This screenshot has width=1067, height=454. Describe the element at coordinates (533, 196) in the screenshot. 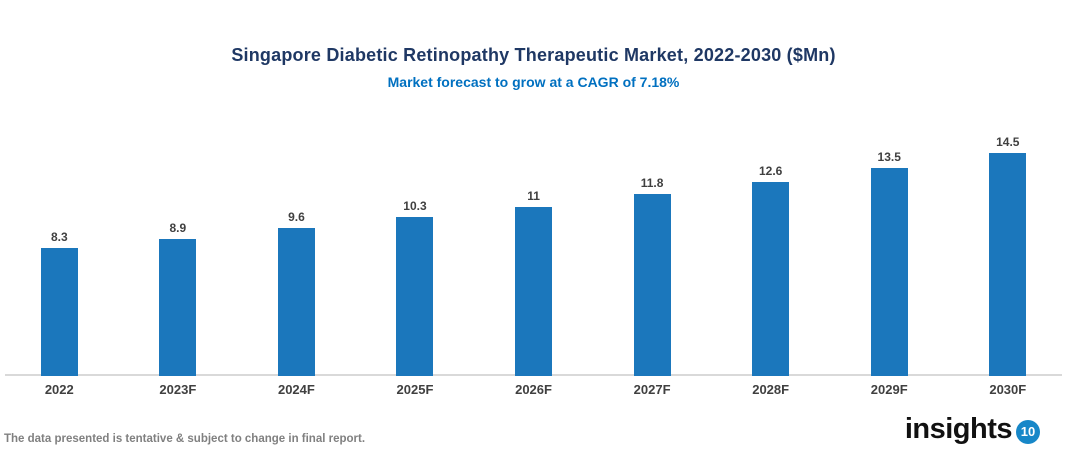

I see `bar-value-label: 11` at that location.